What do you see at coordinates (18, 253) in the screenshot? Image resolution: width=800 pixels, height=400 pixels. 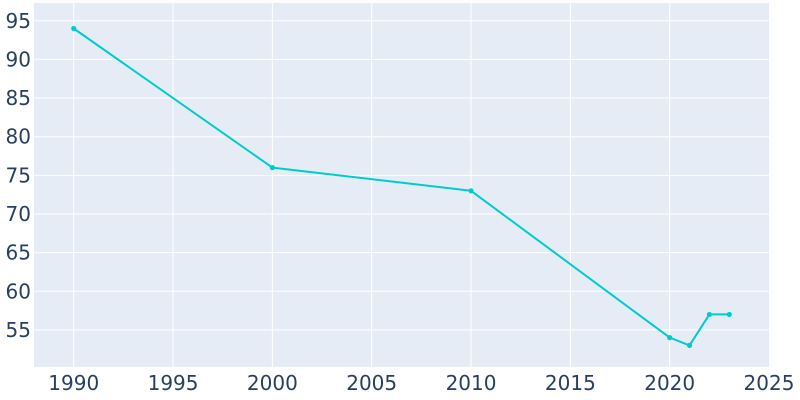 I see `y-tick-label: 65` at bounding box center [18, 253].